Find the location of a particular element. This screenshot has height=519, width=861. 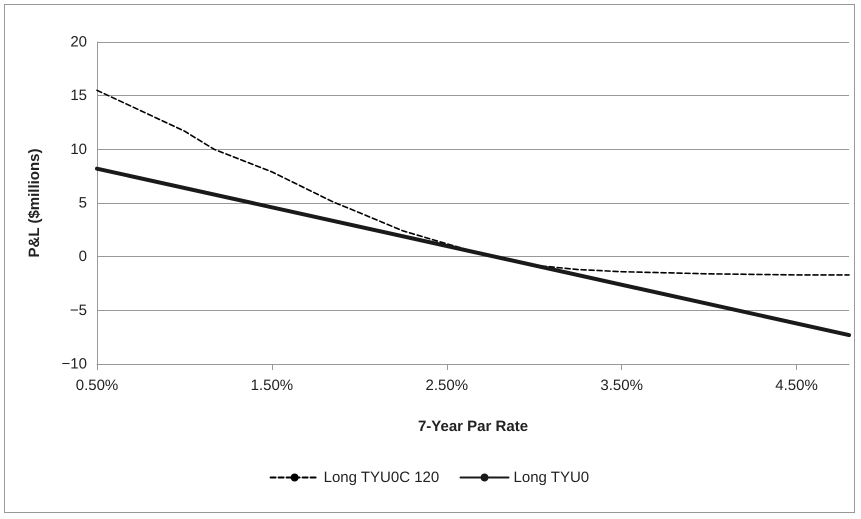

y-tick-label: 5 is located at coordinates (82, 203).